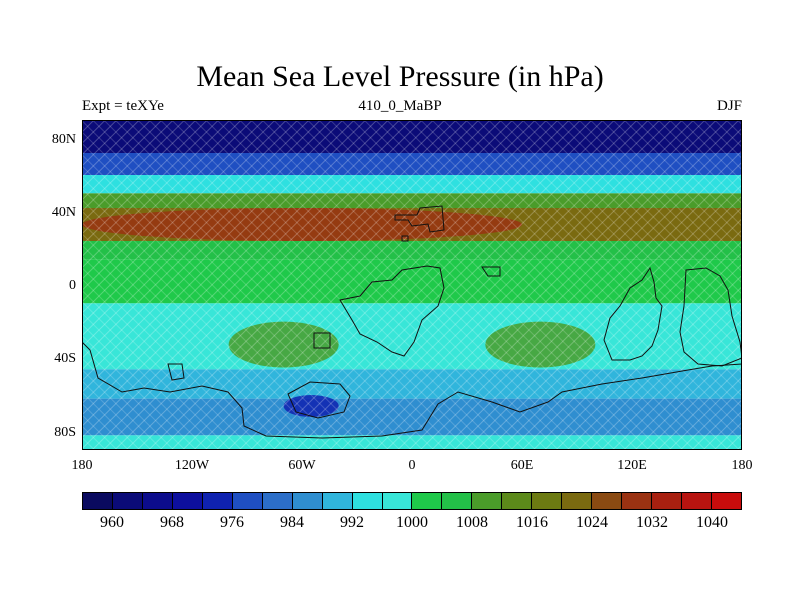 The image size is (800, 600). Describe the element at coordinates (592, 522) in the screenshot. I see `colorbar-label: 1024` at that location.